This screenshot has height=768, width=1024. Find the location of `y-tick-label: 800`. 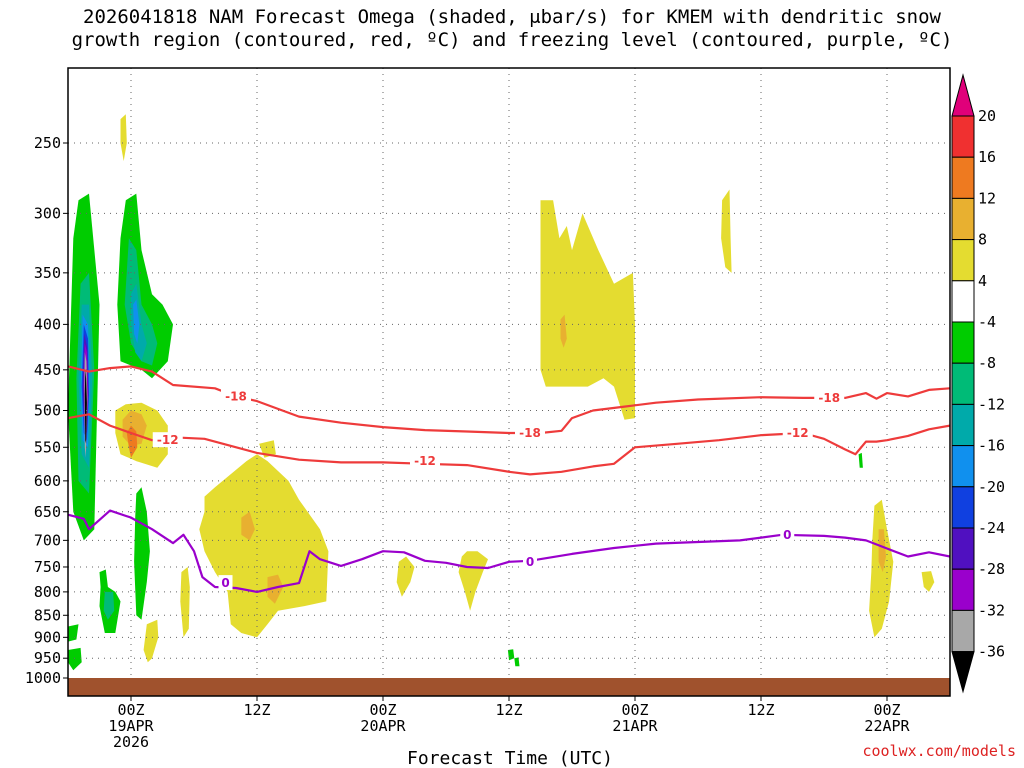

y-tick-label: 800 is located at coordinates (47, 592).